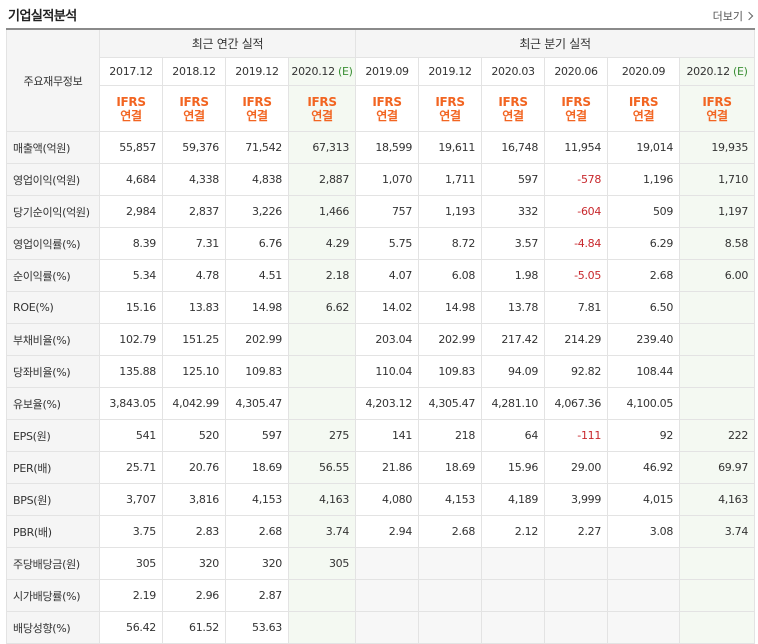 The height and width of the screenshot is (644, 758). What do you see at coordinates (387, 179) in the screenshot?
I see `table-cell: 1,070` at bounding box center [387, 179].